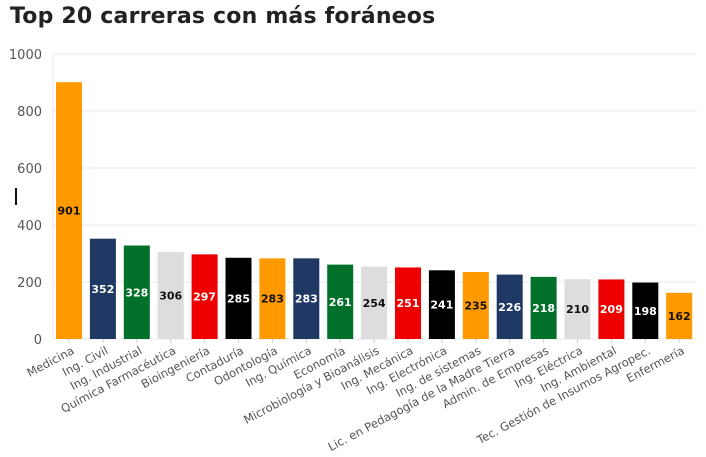 The image size is (706, 457). Describe the element at coordinates (29, 283) in the screenshot. I see `y-tick-label: 200` at that location.